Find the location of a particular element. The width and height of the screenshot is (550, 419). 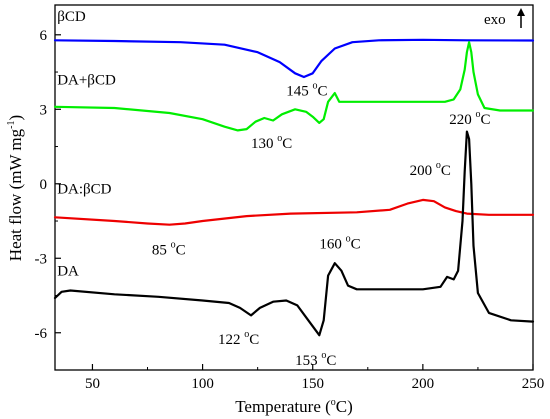

x-tick-label-1: 100 is located at coordinates (202, 384).